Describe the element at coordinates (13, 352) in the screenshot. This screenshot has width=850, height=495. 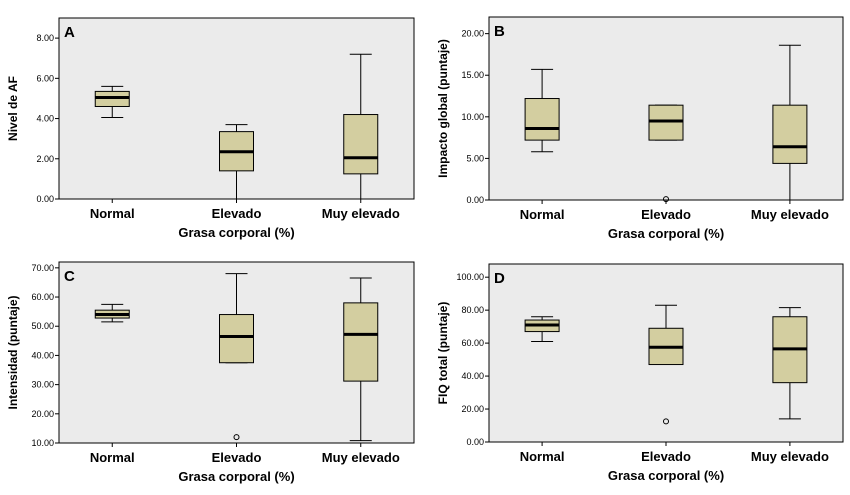
I see `y-axis-title: Intensidad (puntaje)` at that location.